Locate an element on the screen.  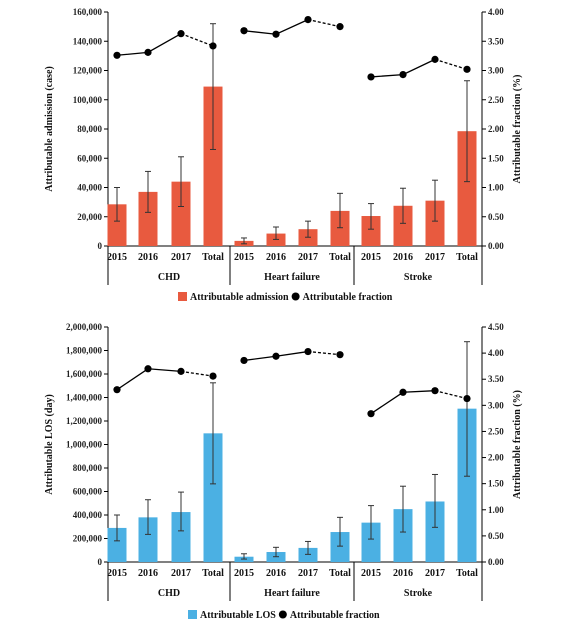
y2-tick-label: 2.00 is located at coordinates (496, 129).